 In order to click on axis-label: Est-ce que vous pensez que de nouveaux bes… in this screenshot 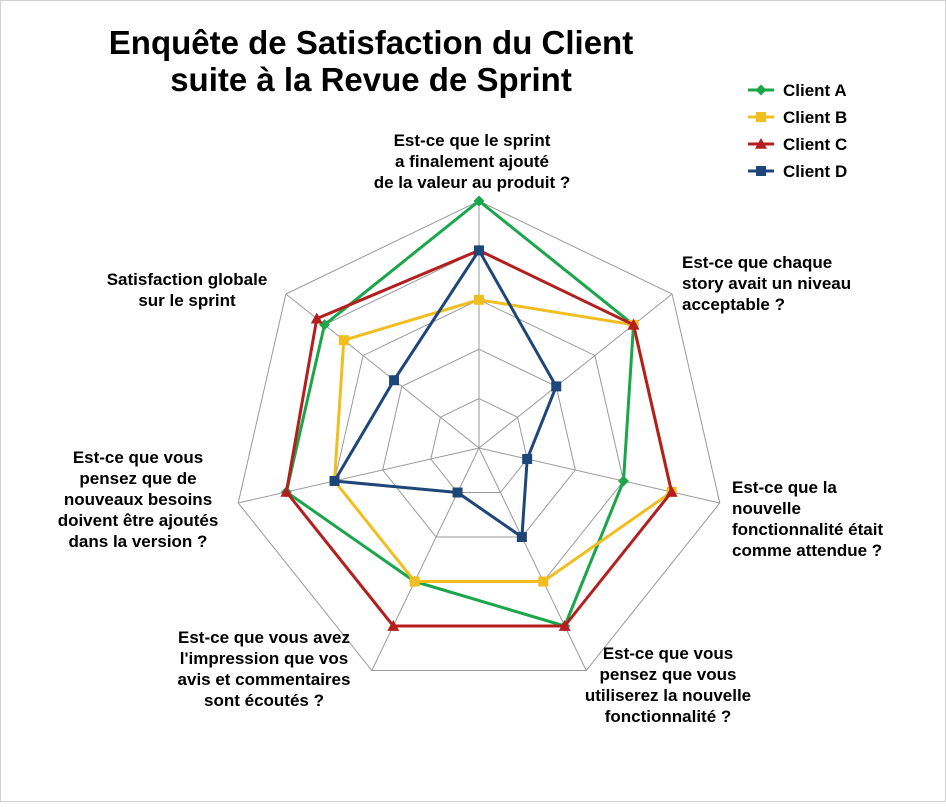, I will do `click(138, 499)`.